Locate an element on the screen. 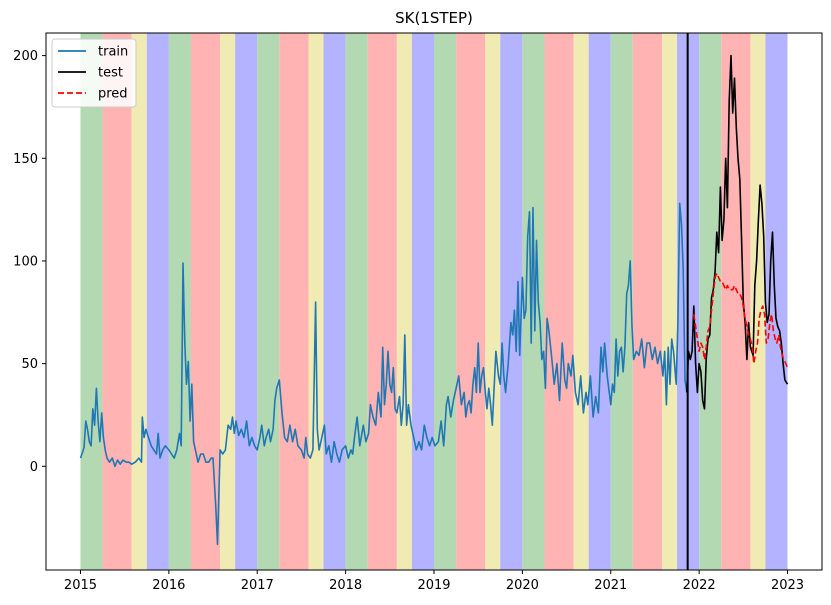 Image resolution: width=831 pixels, height=605 pixels. legend: train test pred is located at coordinates (94, 73).